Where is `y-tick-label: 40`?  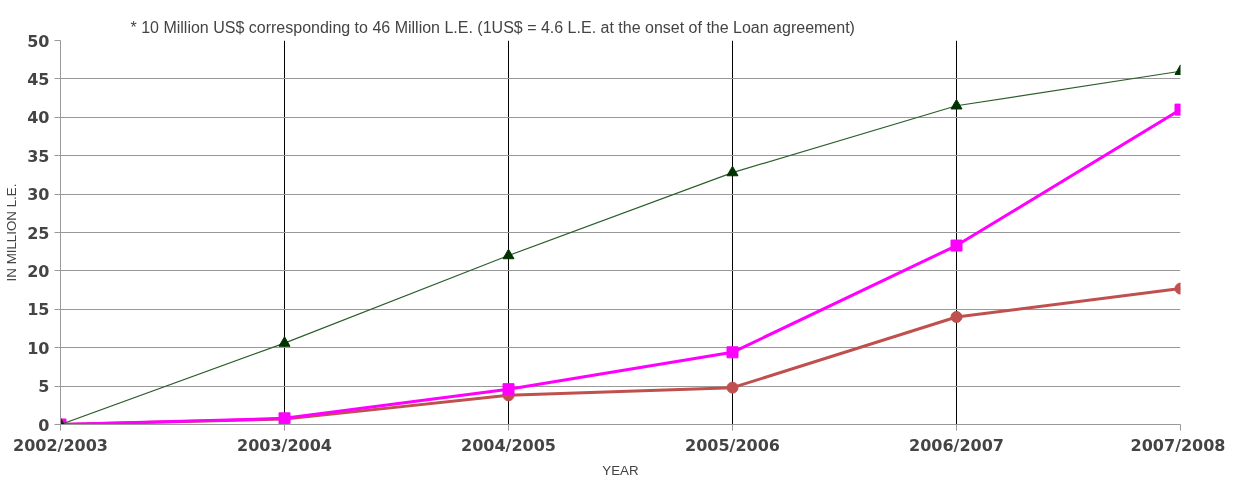 y-tick-label: 40 is located at coordinates (38, 118).